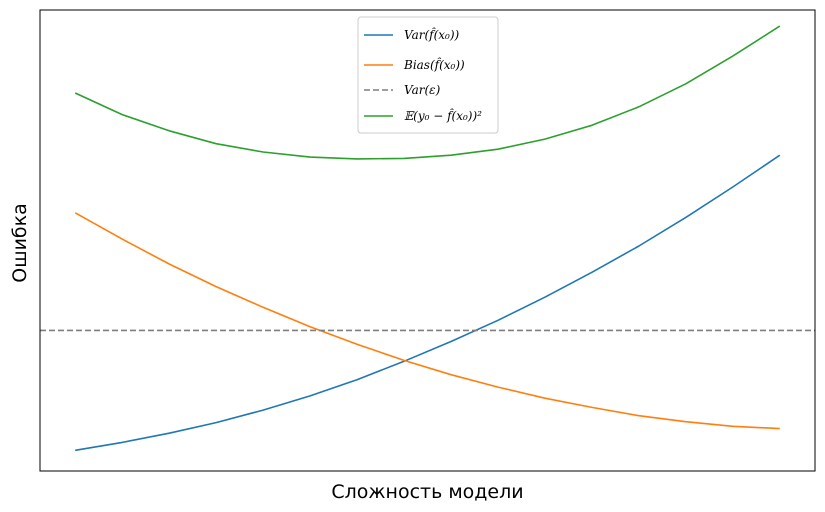 The image size is (825, 512). What do you see at coordinates (427, 492) in the screenshot?
I see `x-axis-label: Сложность модели` at bounding box center [427, 492].